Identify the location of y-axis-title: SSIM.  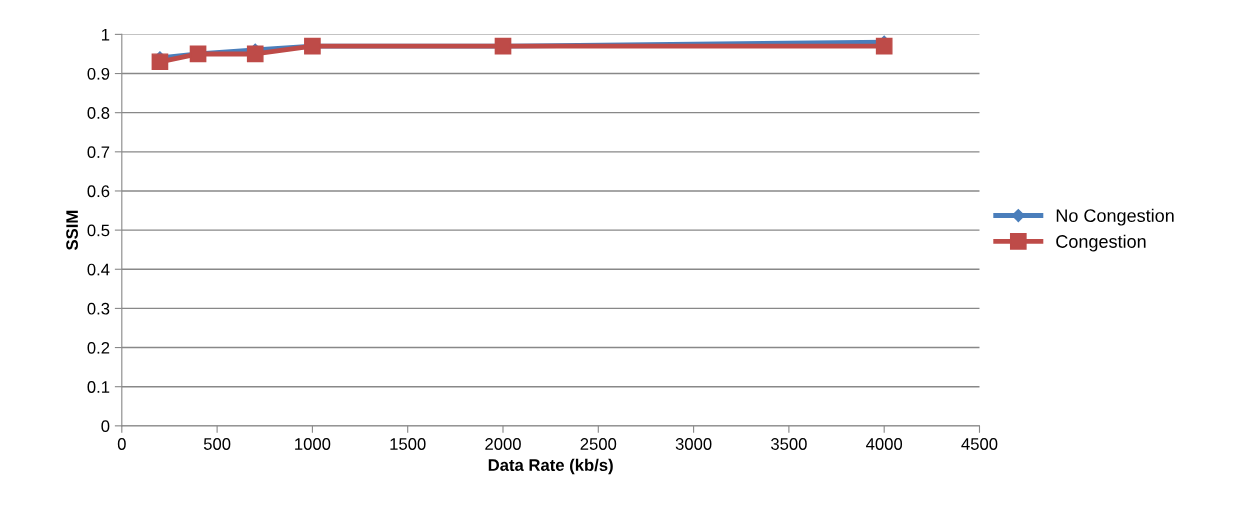
(72, 230).